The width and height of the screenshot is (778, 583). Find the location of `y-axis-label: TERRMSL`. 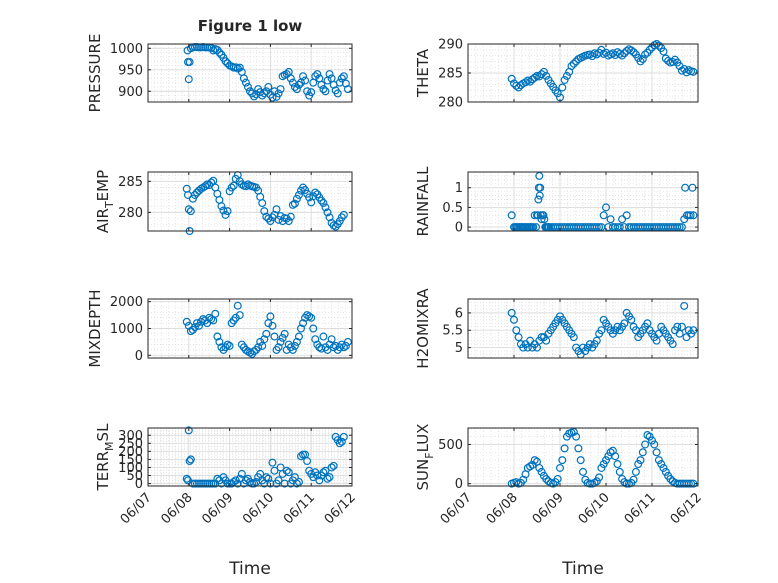

y-axis-label: TERRMSL is located at coordinates (105, 457).